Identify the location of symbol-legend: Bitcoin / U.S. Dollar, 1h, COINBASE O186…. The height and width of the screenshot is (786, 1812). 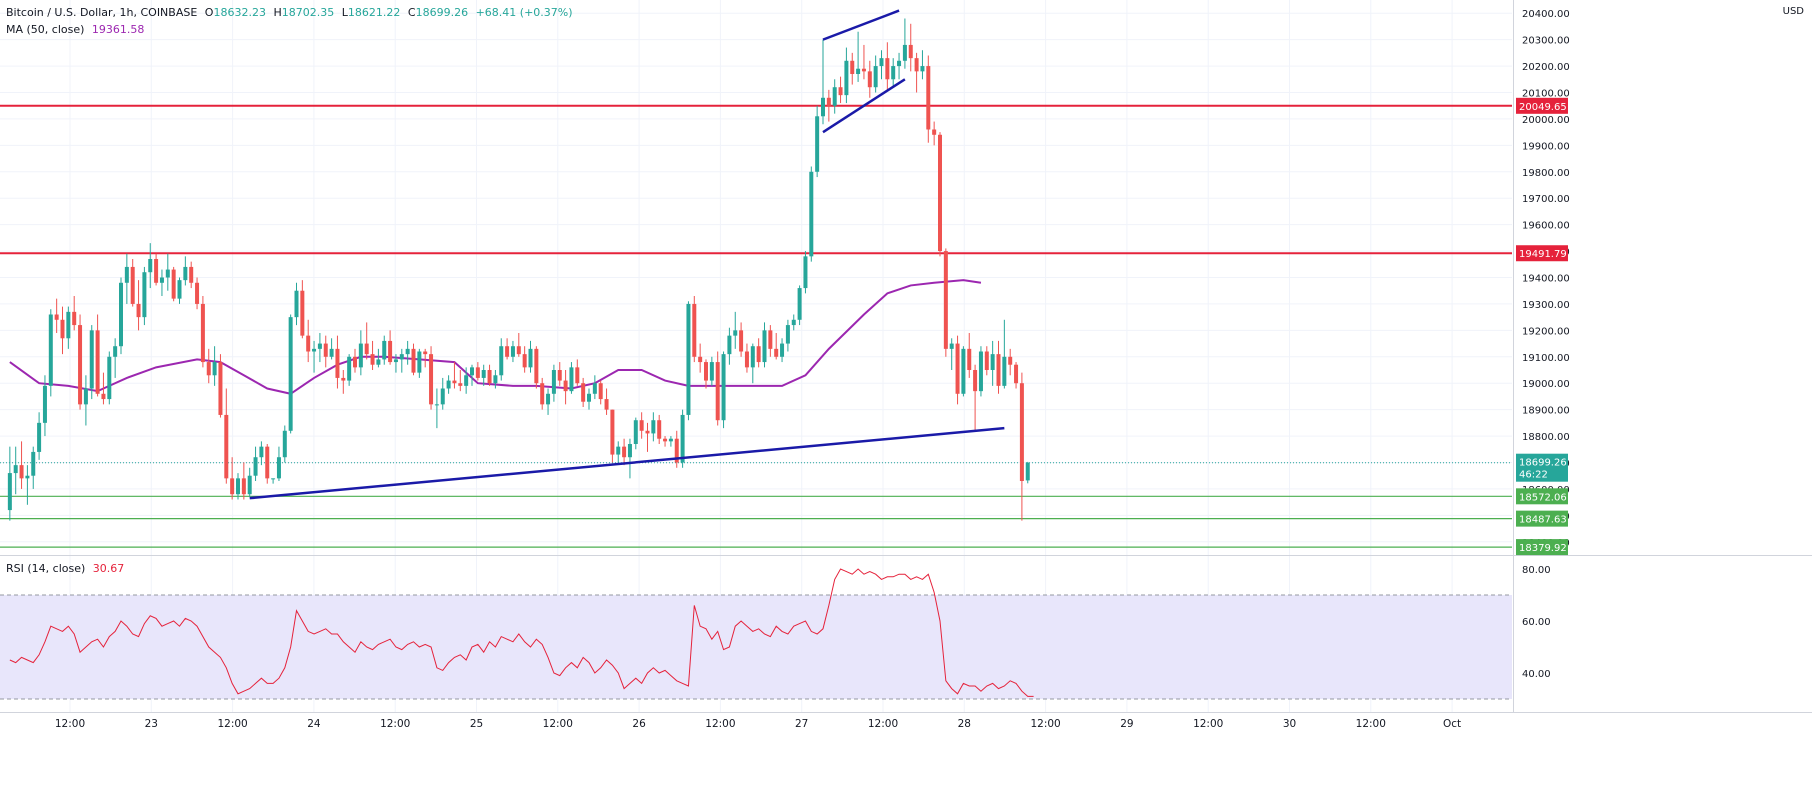
(291, 12).